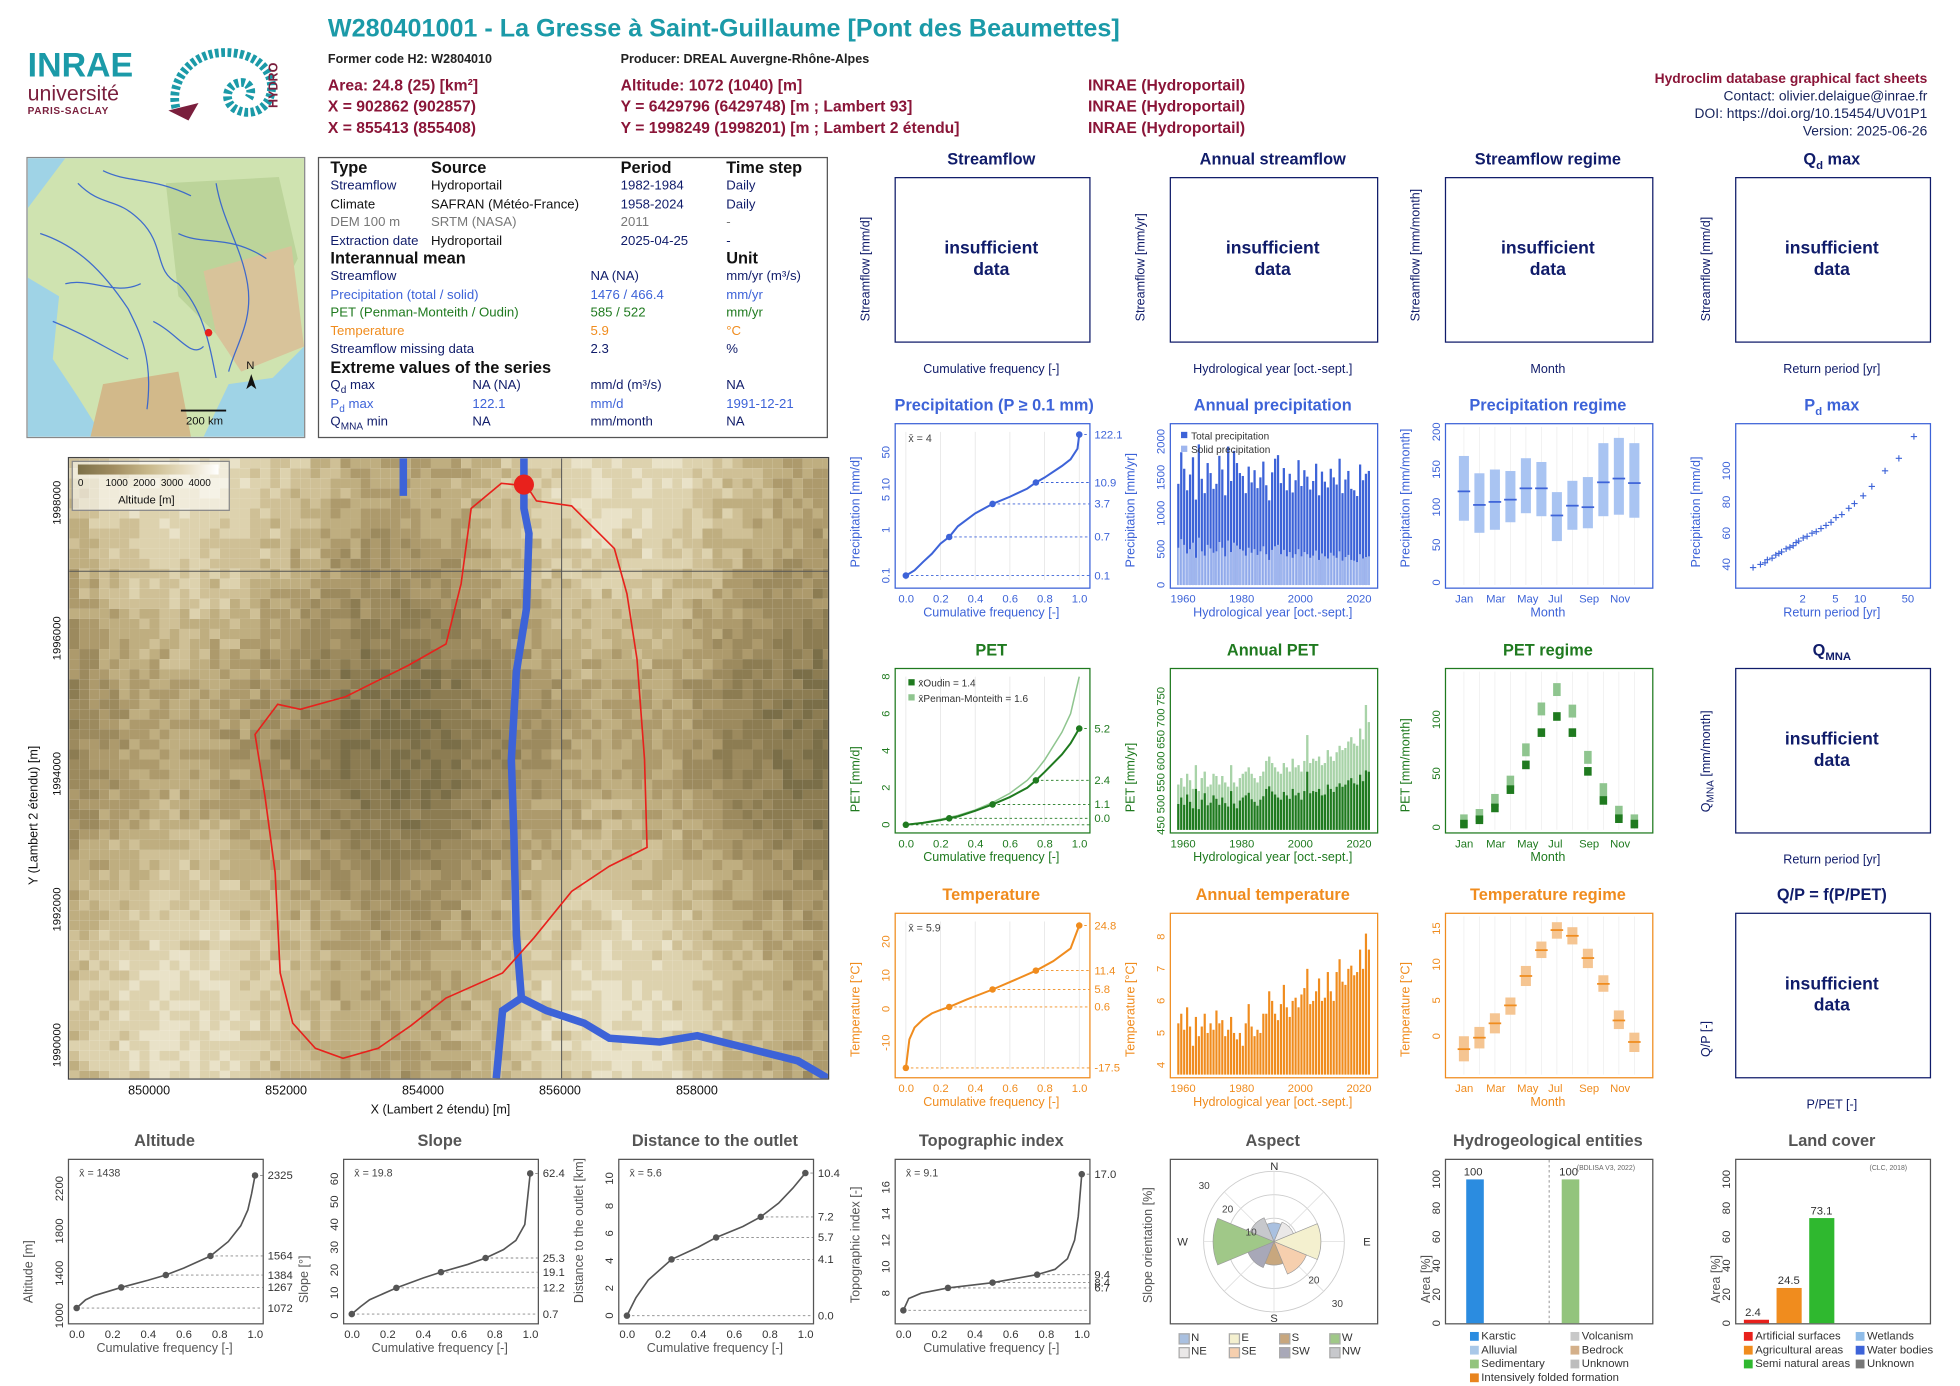 The width and height of the screenshot is (1960, 1386). I want to click on slope_cdf-xtick-1: 0.2, so click(388, 1335).